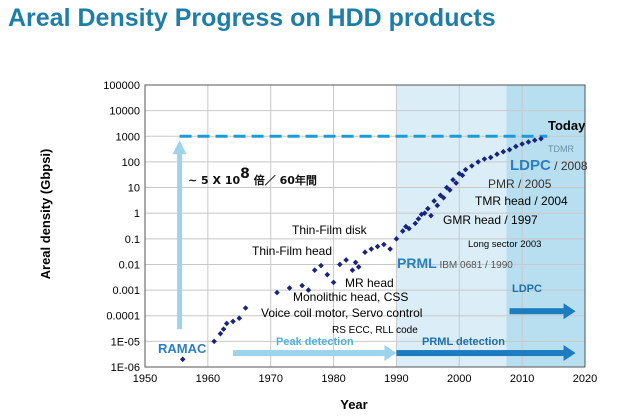 Image resolution: width=620 pixels, height=419 pixels. What do you see at coordinates (396, 379) in the screenshot?
I see `x-tick-label: 1990` at bounding box center [396, 379].